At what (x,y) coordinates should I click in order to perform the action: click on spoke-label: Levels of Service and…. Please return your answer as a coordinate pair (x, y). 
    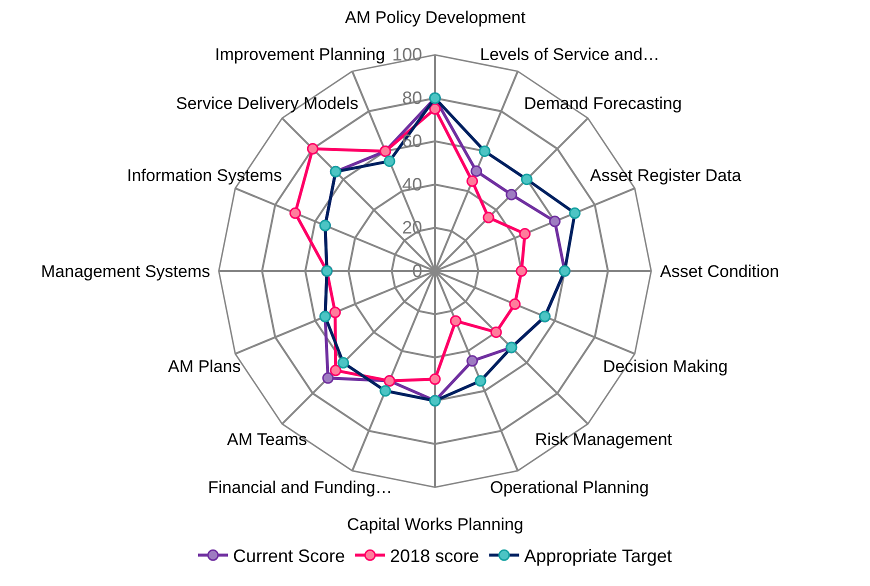
    Looking at the image, I should click on (570, 54).